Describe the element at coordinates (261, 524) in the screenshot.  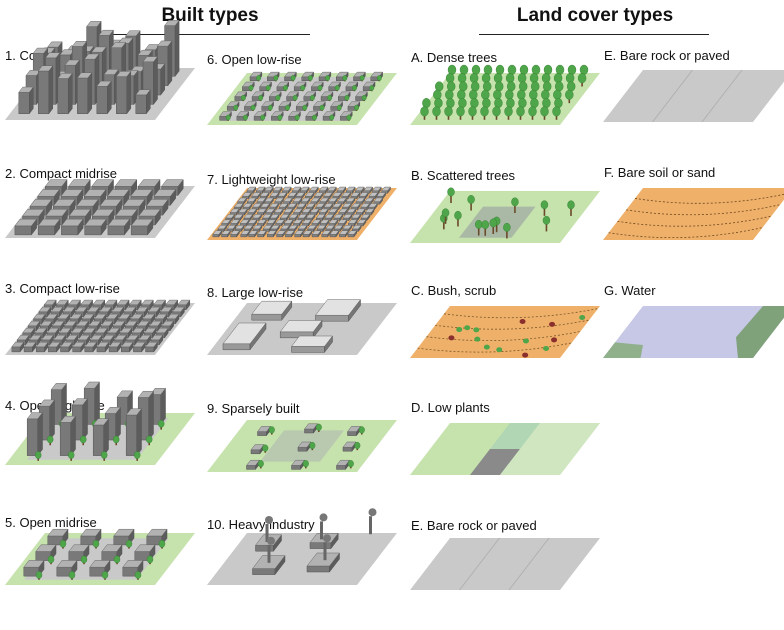
I see `label-built-10: 10. Heavy industry` at that location.